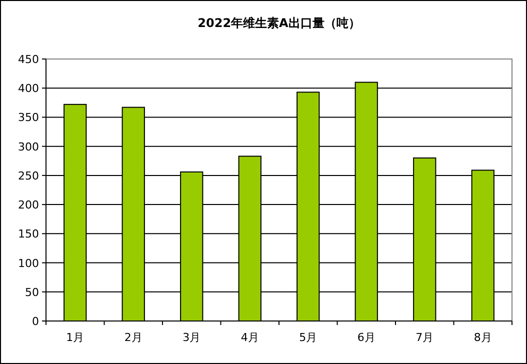  Describe the element at coordinates (28, 147) in the screenshot. I see `y-tick-label: 300` at that location.